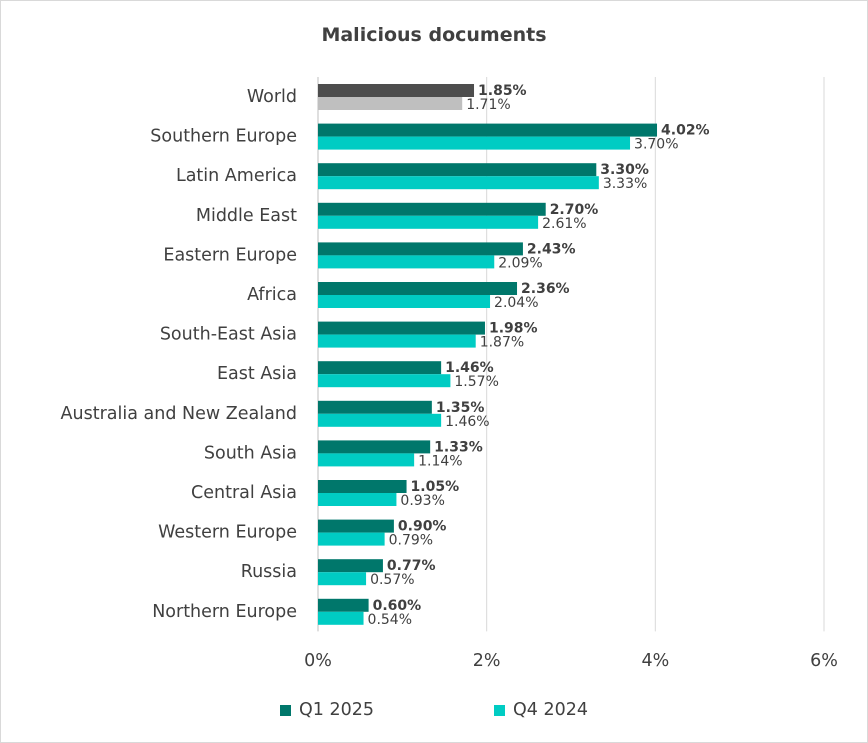 Image resolution: width=868 pixels, height=743 pixels. Describe the element at coordinates (404, 301) in the screenshot. I see `bar-q4-2024-africa` at that location.